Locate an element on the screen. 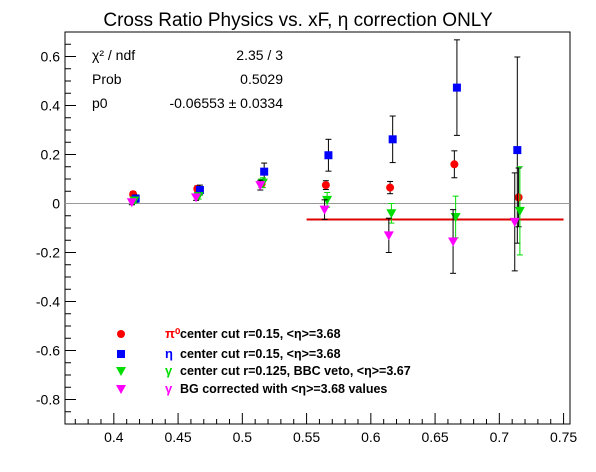 This screenshot has height=472, width=596. y-tick-label: 0.4 is located at coordinates (51, 106).